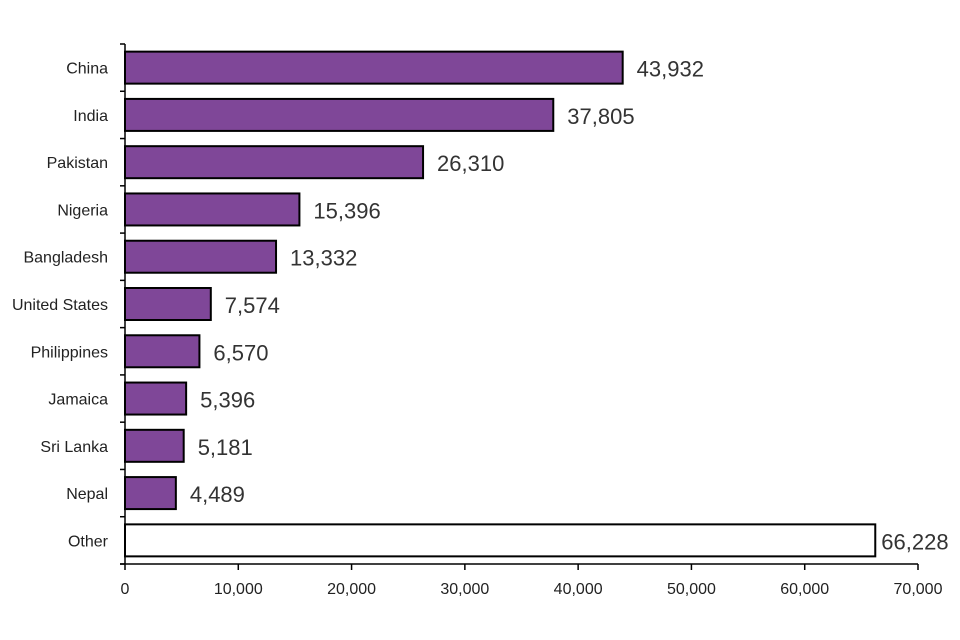 This screenshot has height=640, width=960. Describe the element at coordinates (212, 209) in the screenshot. I see `bar-nigeria` at that location.